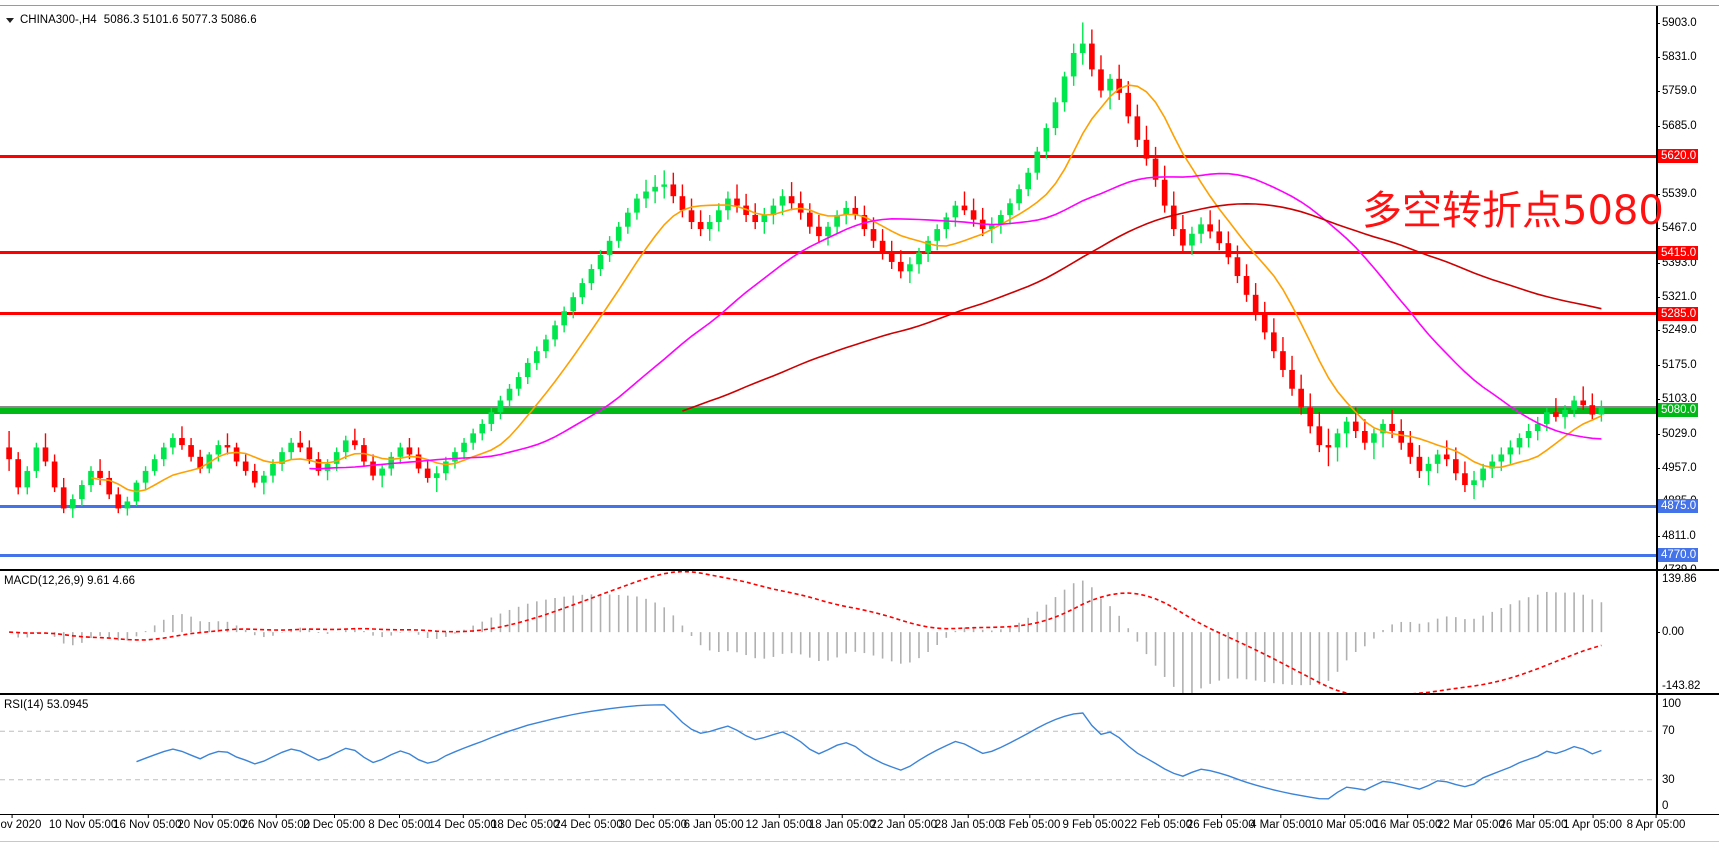  Describe the element at coordinates (1670, 632) in the screenshot. I see `macd-tick: 0.00` at that location.